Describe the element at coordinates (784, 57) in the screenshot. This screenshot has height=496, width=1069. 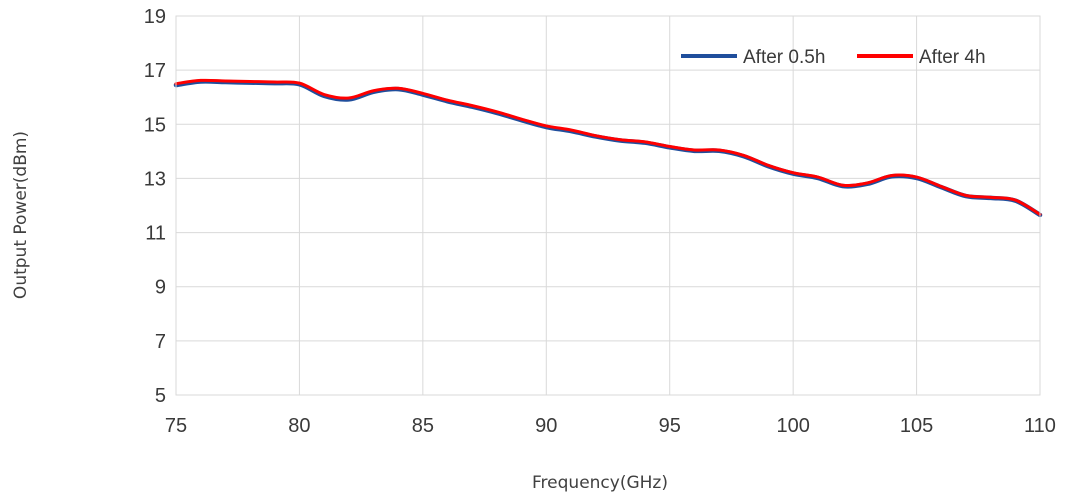
I see `legend-label: After 0.5h` at that location.